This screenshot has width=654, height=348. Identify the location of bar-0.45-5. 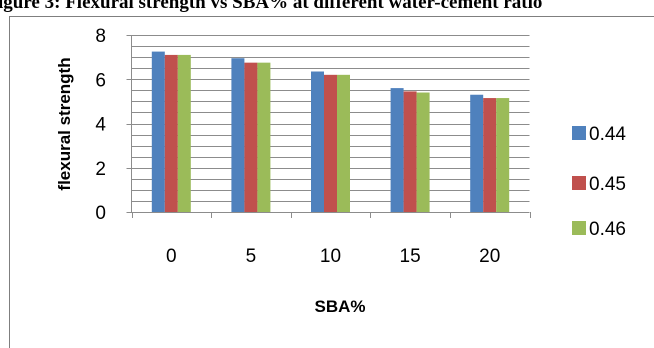
(251, 137).